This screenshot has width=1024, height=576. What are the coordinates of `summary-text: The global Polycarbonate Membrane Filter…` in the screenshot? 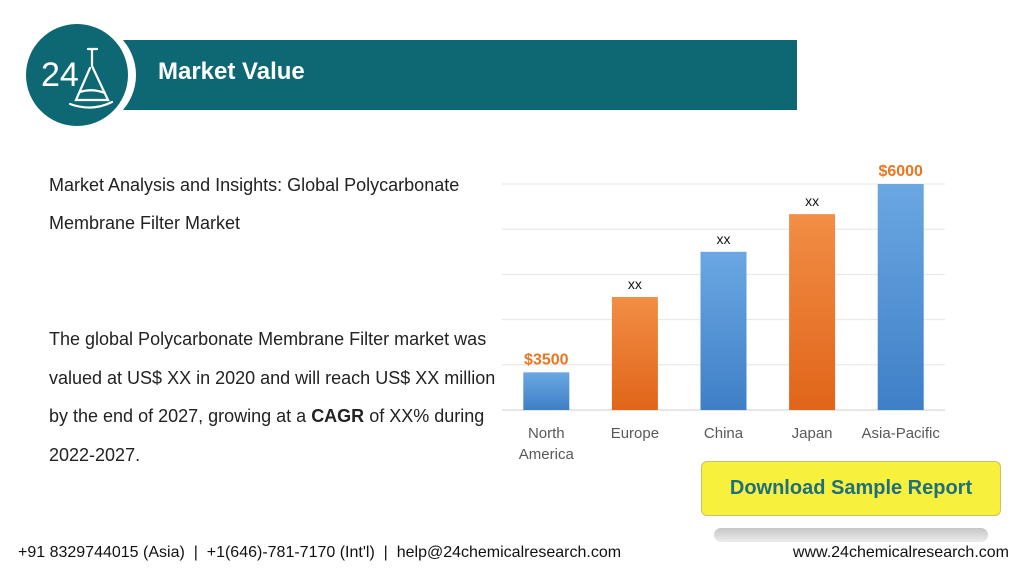 It's located at (272, 377).